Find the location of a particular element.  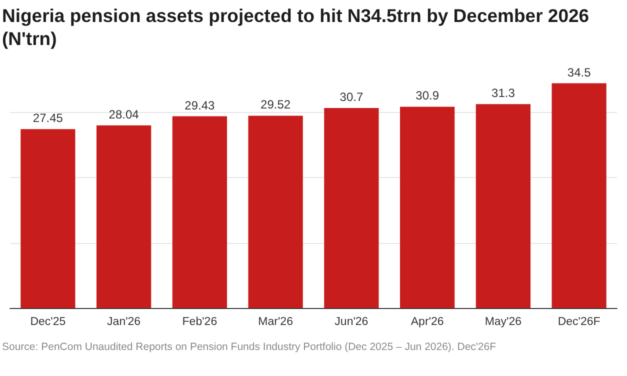

x-tick-label: Dec'26F is located at coordinates (579, 322).